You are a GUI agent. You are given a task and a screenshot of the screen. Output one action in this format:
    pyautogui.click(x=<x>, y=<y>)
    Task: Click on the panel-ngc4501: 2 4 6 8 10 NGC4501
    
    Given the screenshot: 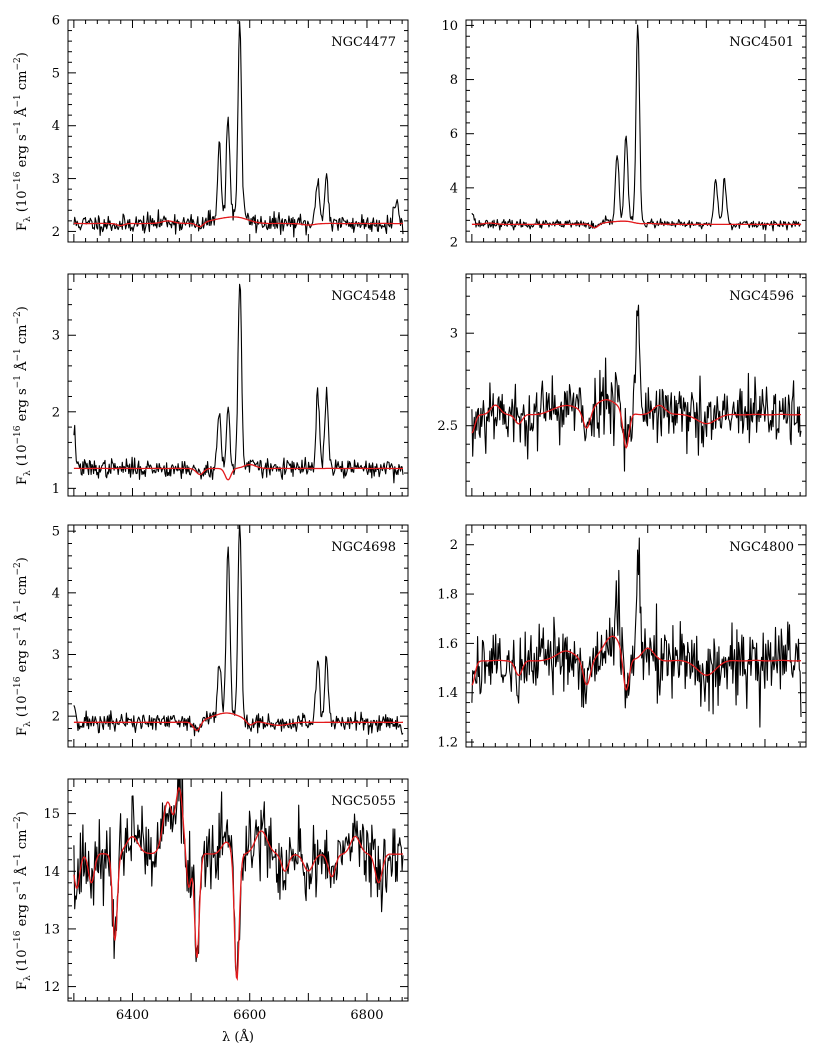 What is the action you would take?
    pyautogui.click(x=624, y=135)
    